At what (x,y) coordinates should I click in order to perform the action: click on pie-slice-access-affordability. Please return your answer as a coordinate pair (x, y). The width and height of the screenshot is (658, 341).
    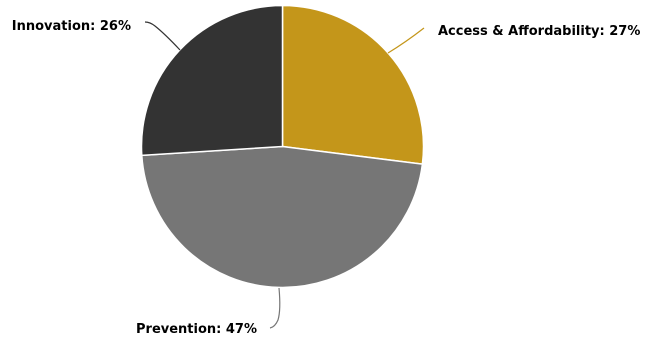
    Looking at the image, I should click on (353, 85).